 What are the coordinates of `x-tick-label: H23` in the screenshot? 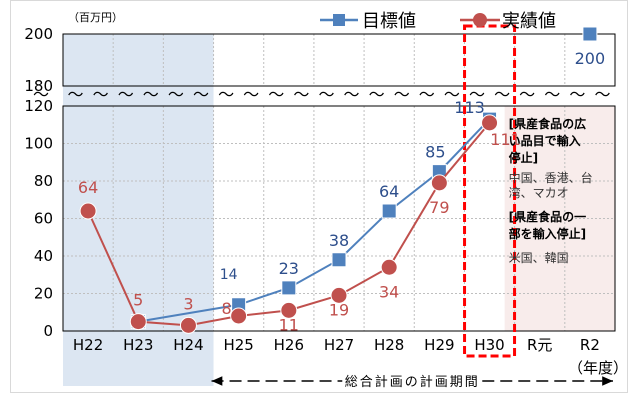 It's located at (138, 345).